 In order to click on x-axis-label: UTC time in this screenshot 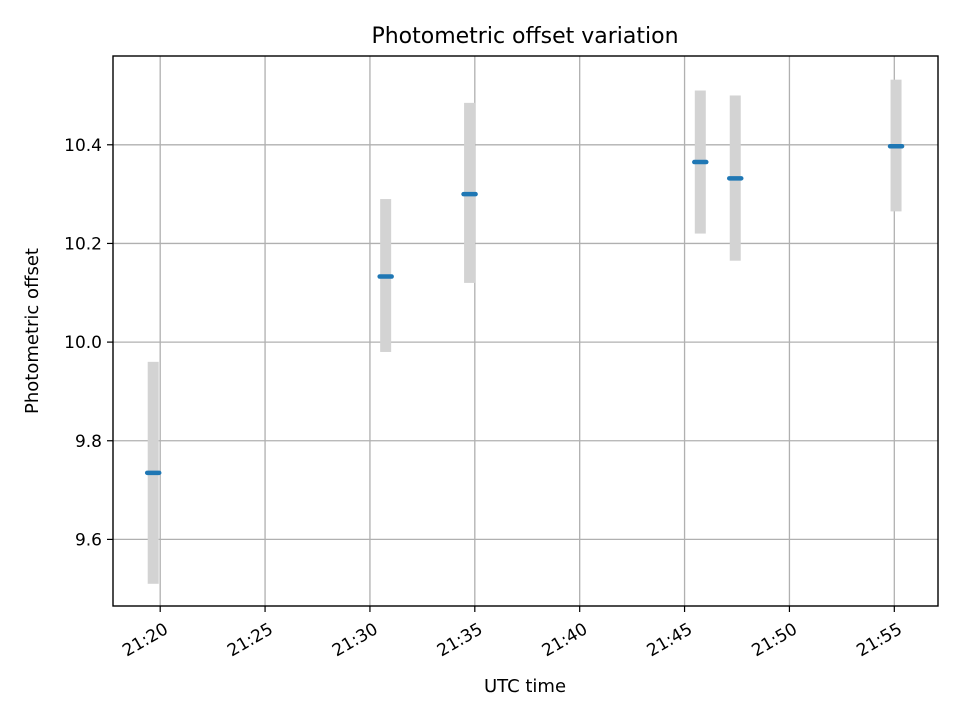, I will do `click(525, 686)`.